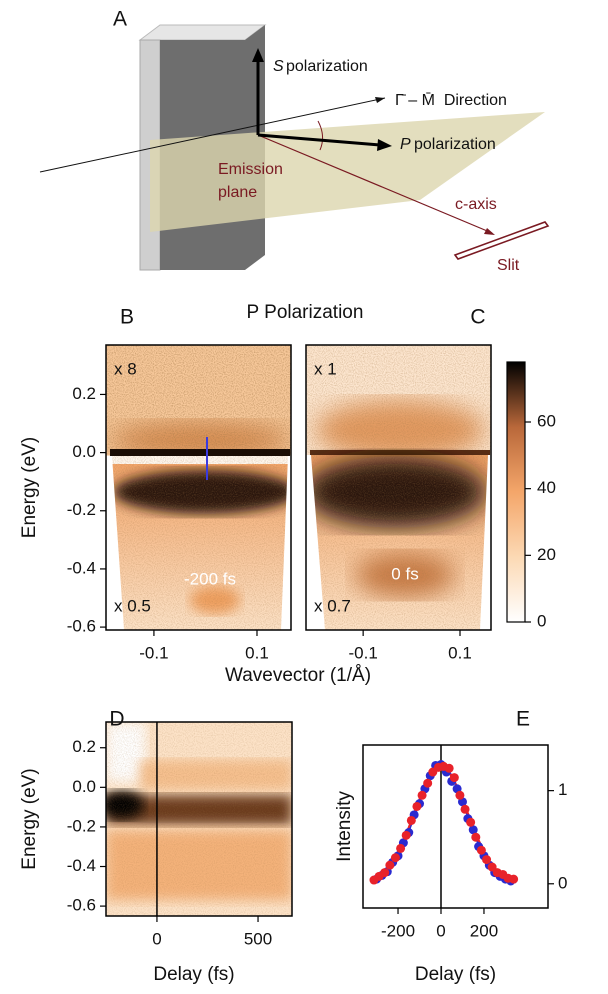 The height and width of the screenshot is (994, 608). I want to click on colorbar, so click(516, 492).